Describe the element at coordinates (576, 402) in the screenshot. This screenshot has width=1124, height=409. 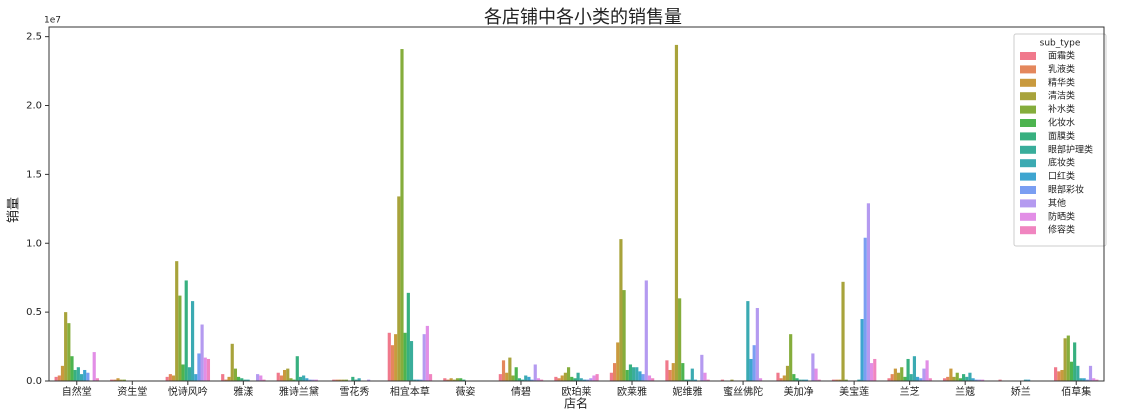
I see `x-axis-label: 店名` at that location.